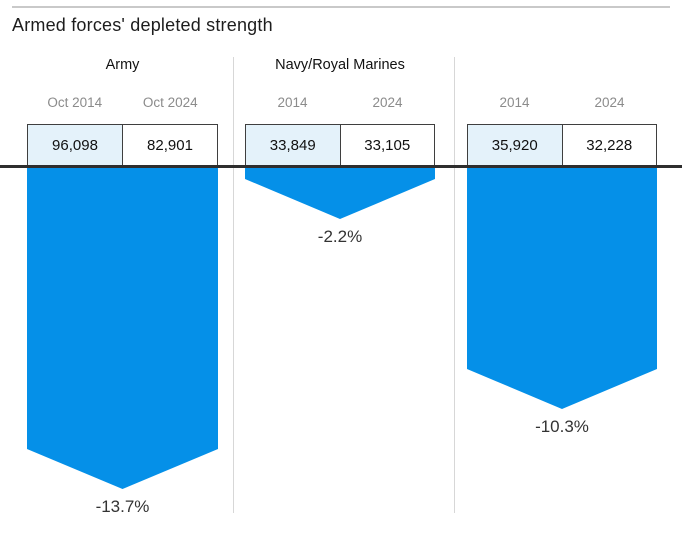 Image resolution: width=682 pixels, height=540 pixels. I want to click on percent-change-label: -10.3%, so click(562, 426).